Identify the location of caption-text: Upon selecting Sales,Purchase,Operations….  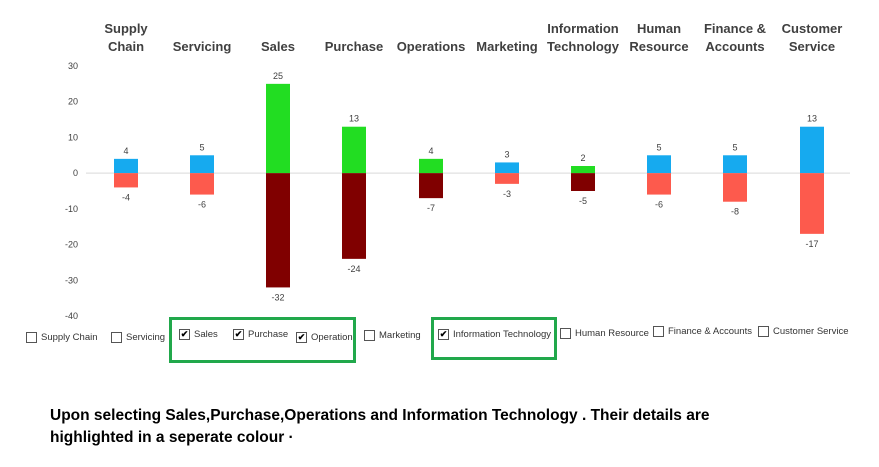
(450, 427).